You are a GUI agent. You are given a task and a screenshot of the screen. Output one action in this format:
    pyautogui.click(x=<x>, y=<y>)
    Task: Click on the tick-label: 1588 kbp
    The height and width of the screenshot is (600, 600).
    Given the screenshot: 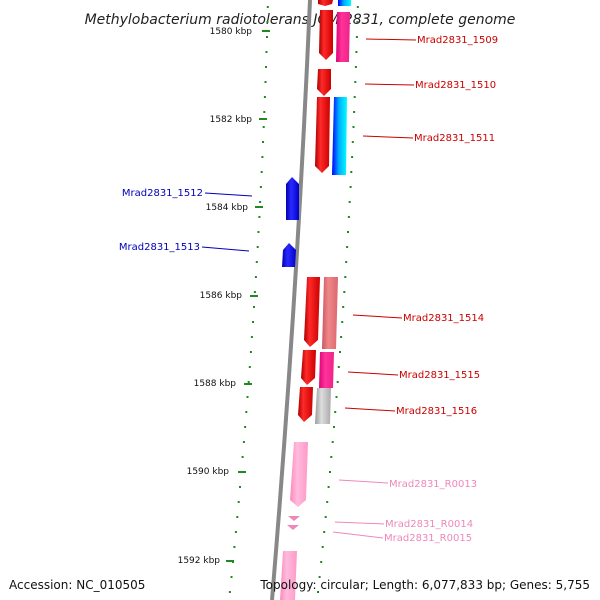 What is the action you would take?
    pyautogui.click(x=215, y=384)
    